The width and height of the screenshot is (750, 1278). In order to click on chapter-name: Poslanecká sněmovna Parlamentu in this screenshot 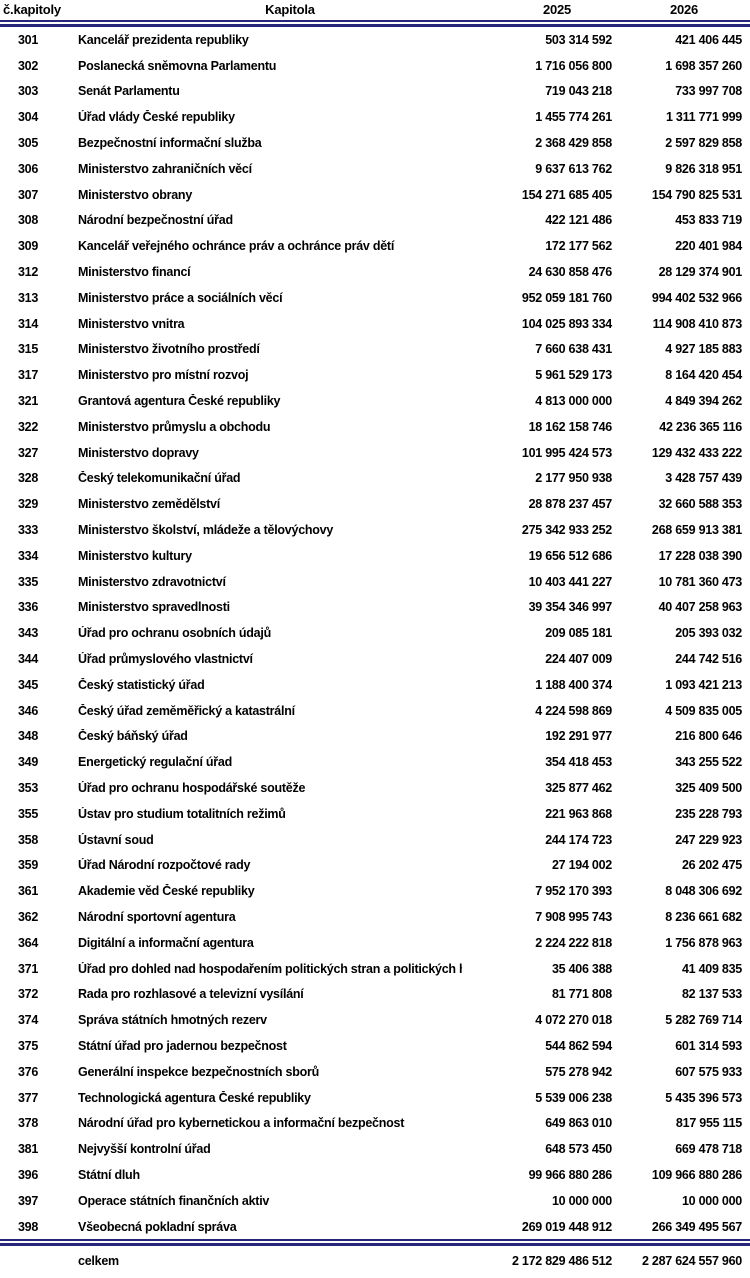, I will do `click(177, 65)`.